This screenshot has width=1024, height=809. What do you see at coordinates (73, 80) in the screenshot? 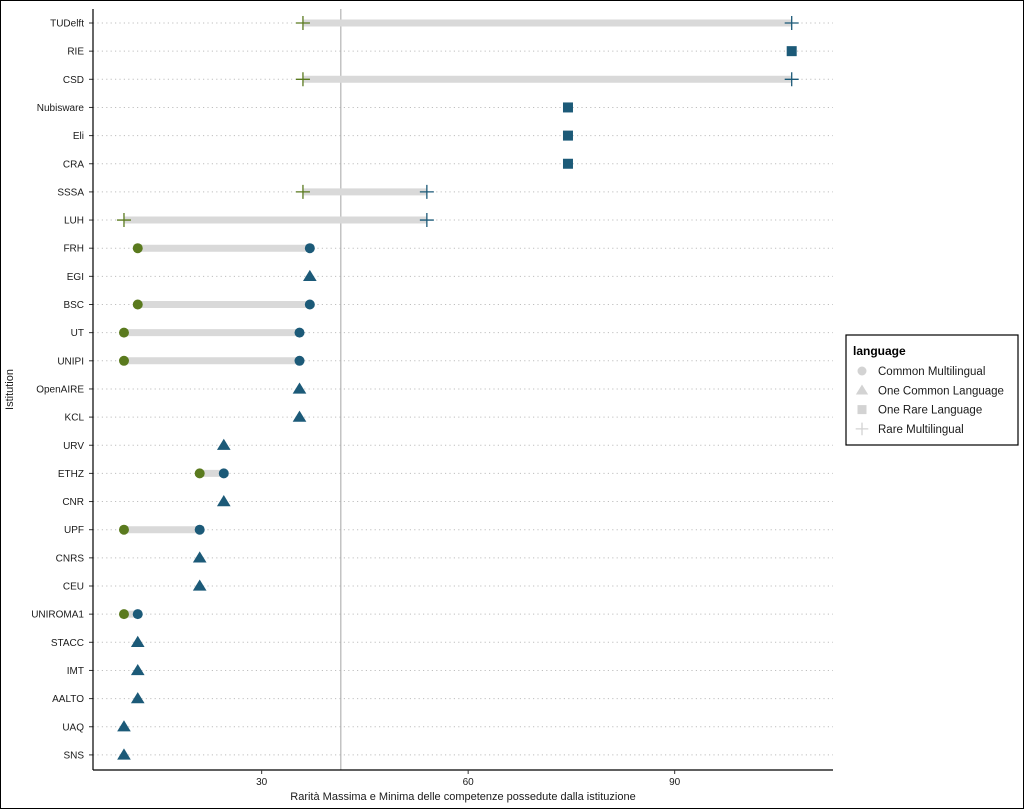
I see `y-tick-label: CSD` at bounding box center [73, 80].